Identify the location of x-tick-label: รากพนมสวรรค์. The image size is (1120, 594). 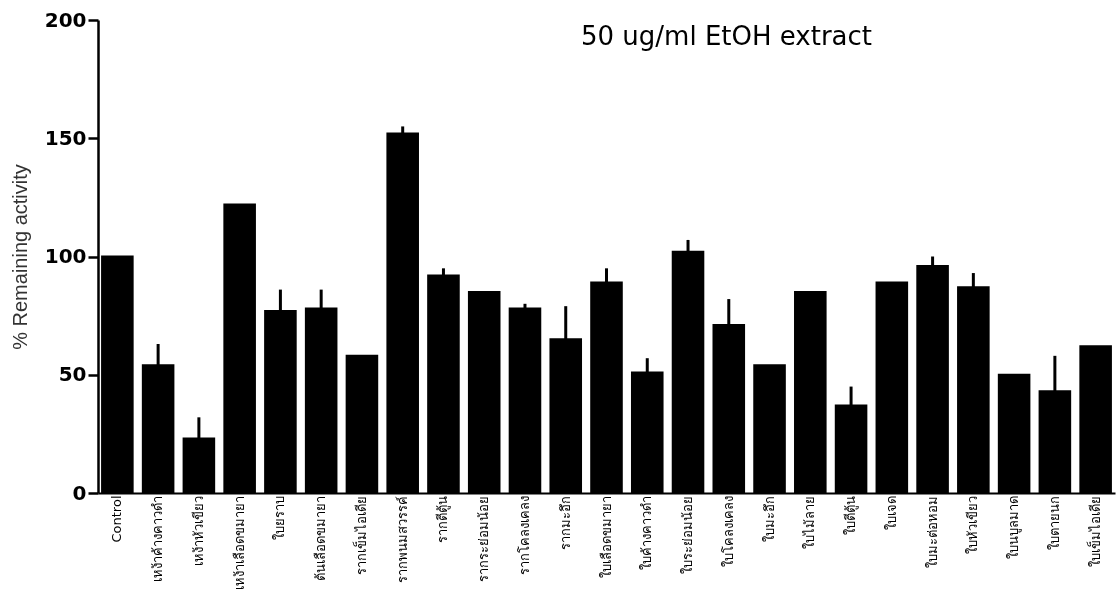
(402, 539).